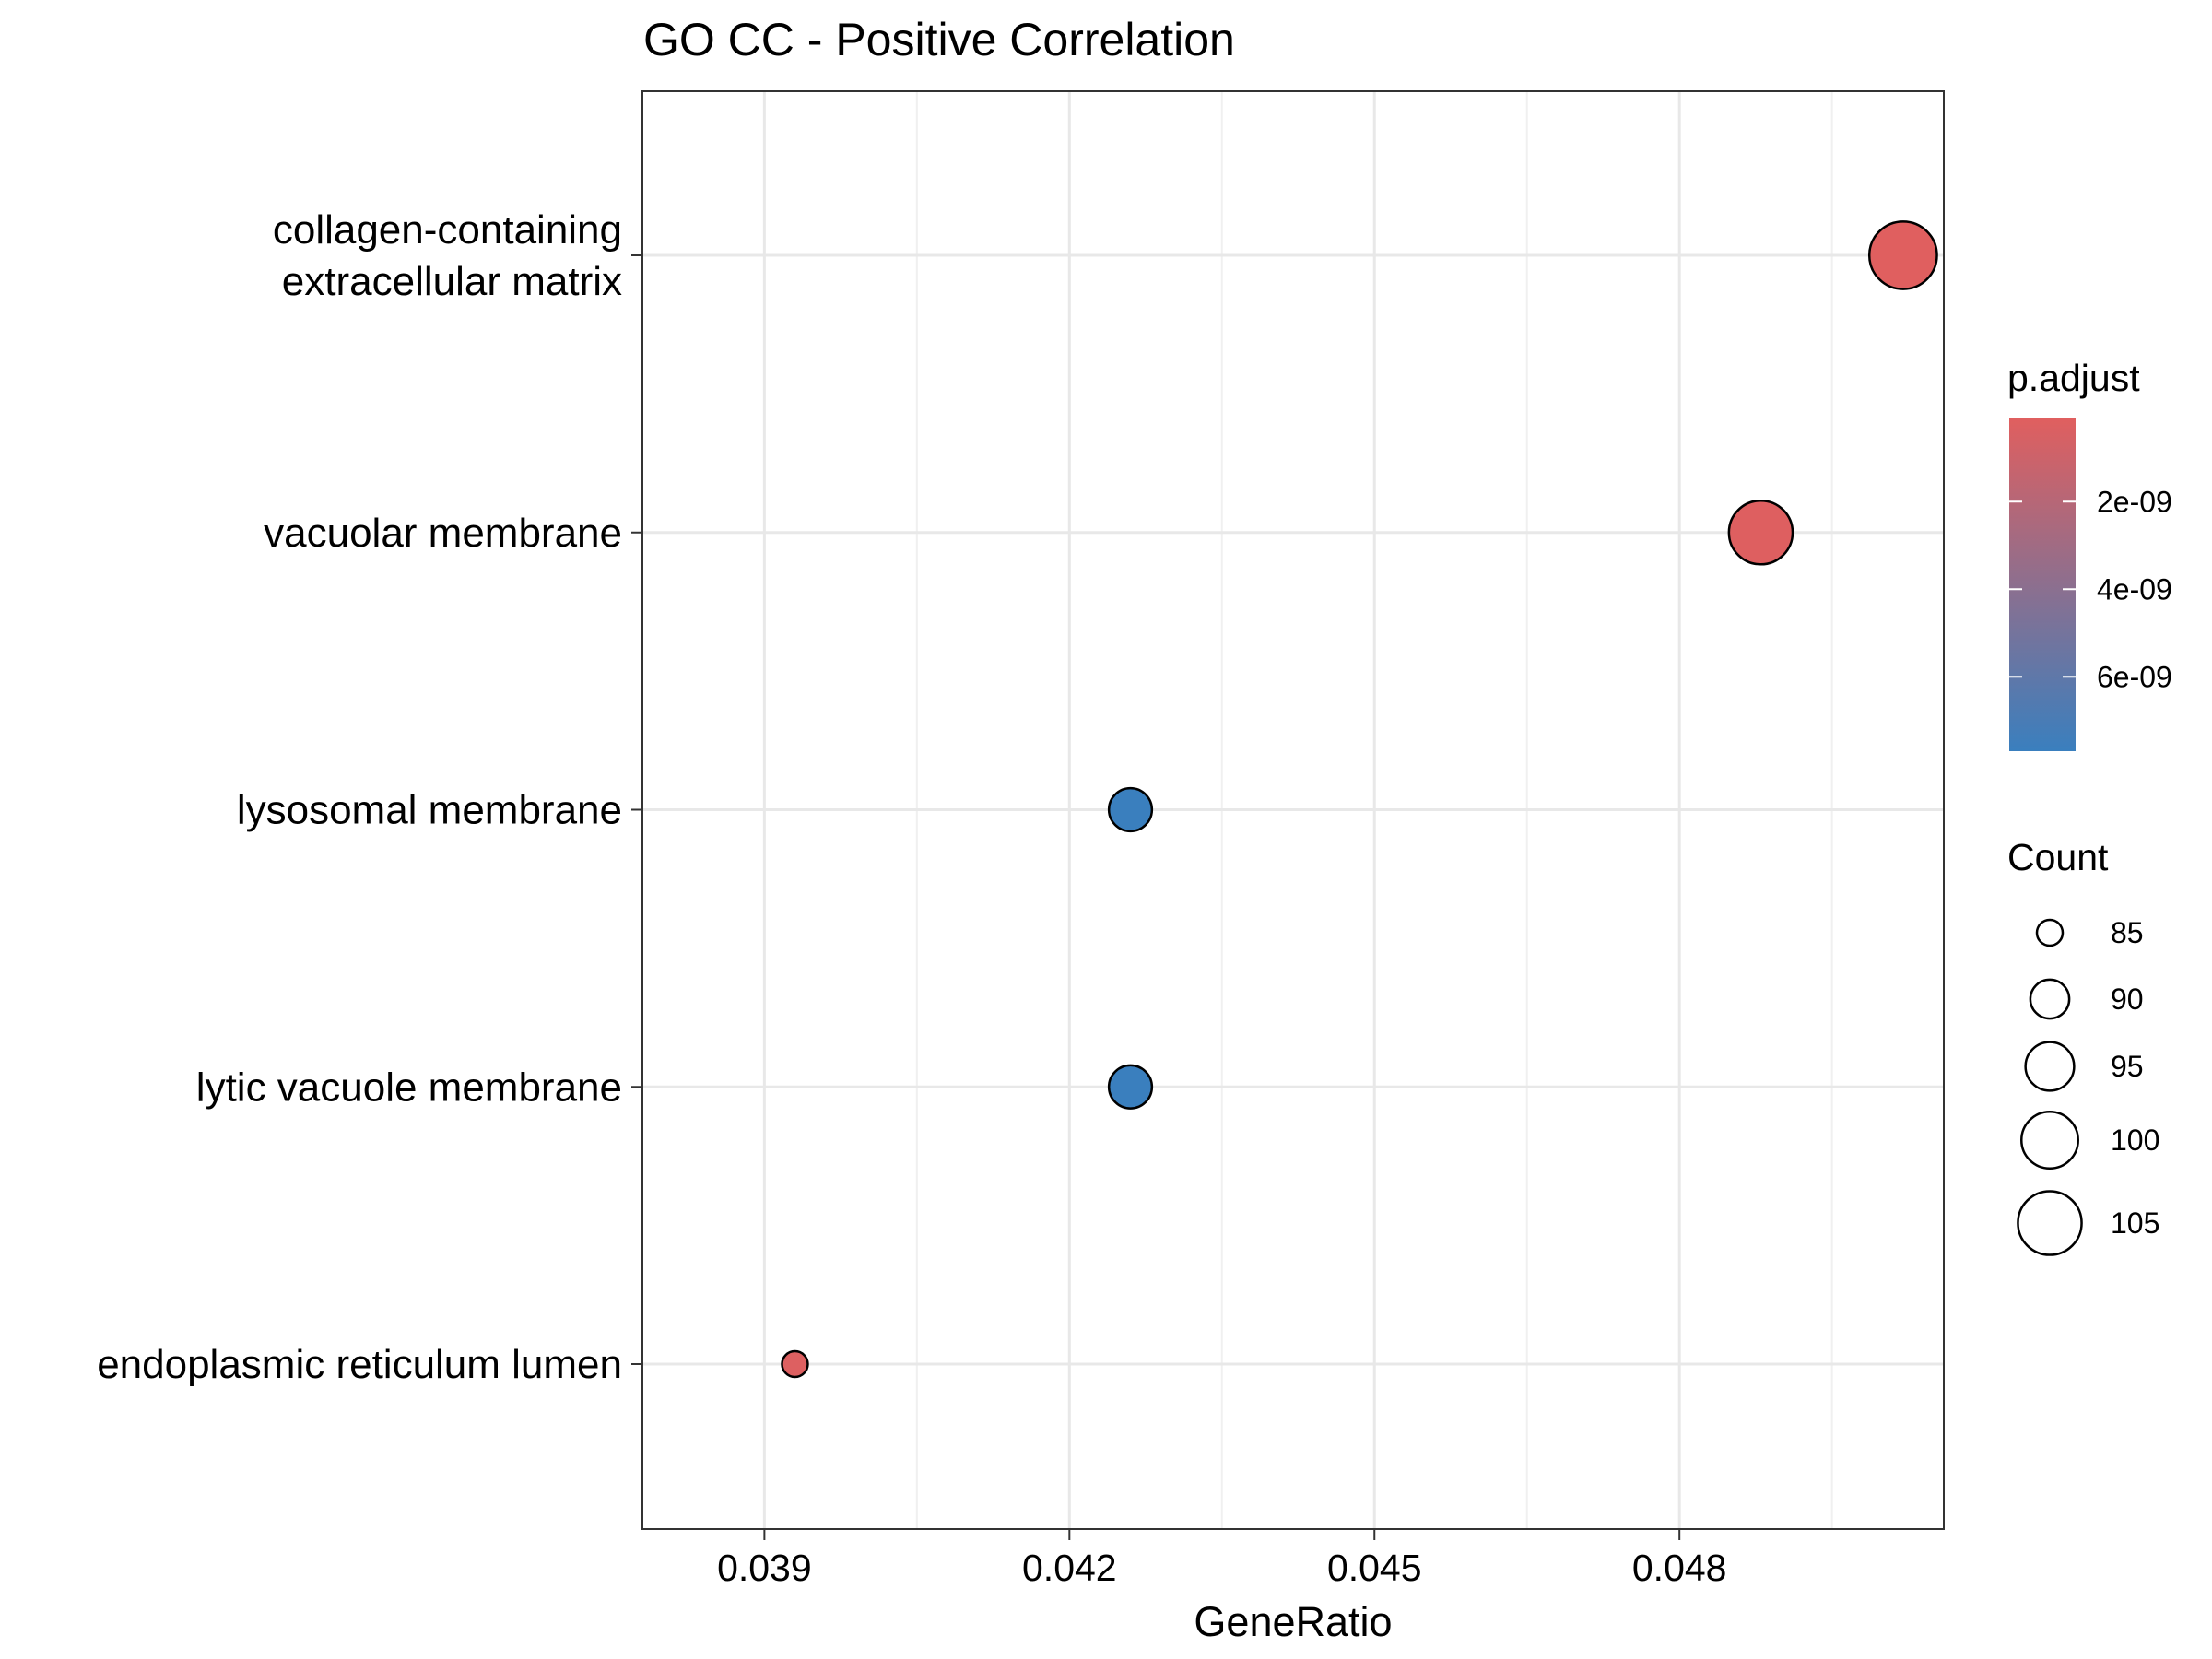  What do you see at coordinates (2134, 676) in the screenshot?
I see `color-legend-label: 6e-09` at bounding box center [2134, 676].